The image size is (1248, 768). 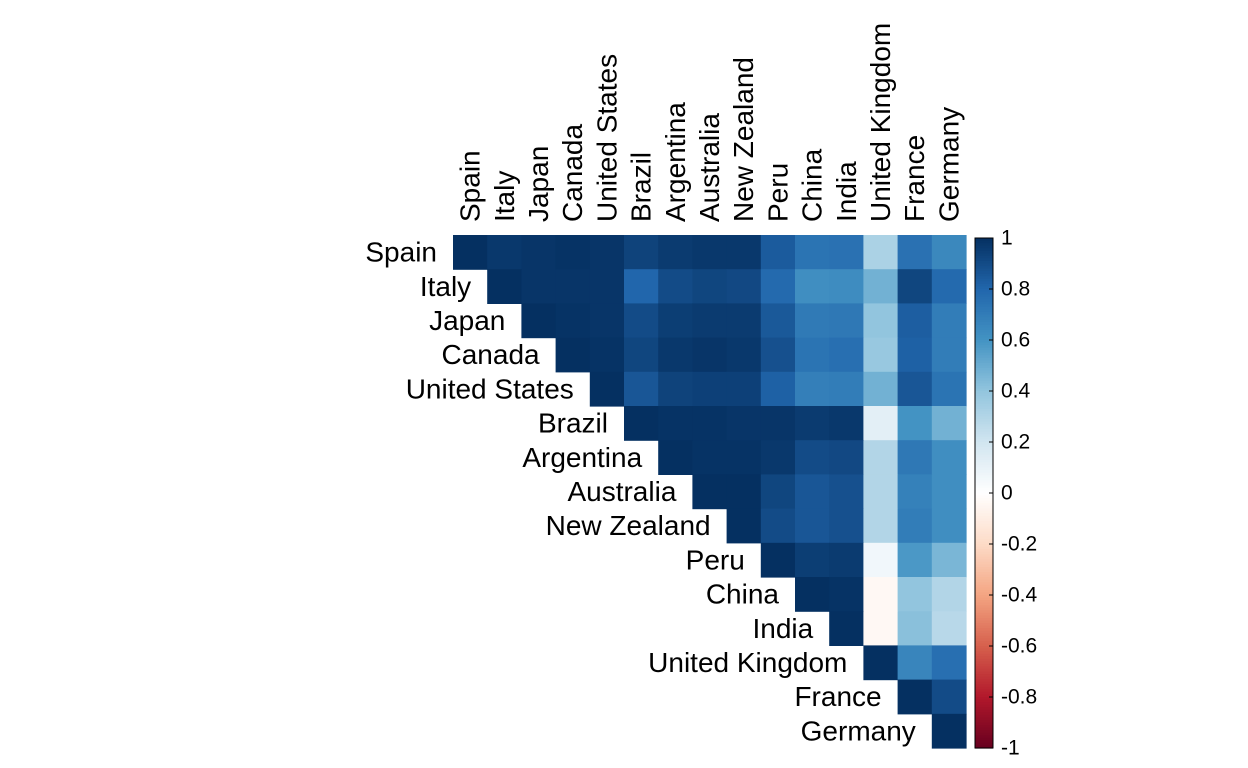 What do you see at coordinates (1010, 748) in the screenshot?
I see `colorbar-tick-label: -1` at bounding box center [1010, 748].